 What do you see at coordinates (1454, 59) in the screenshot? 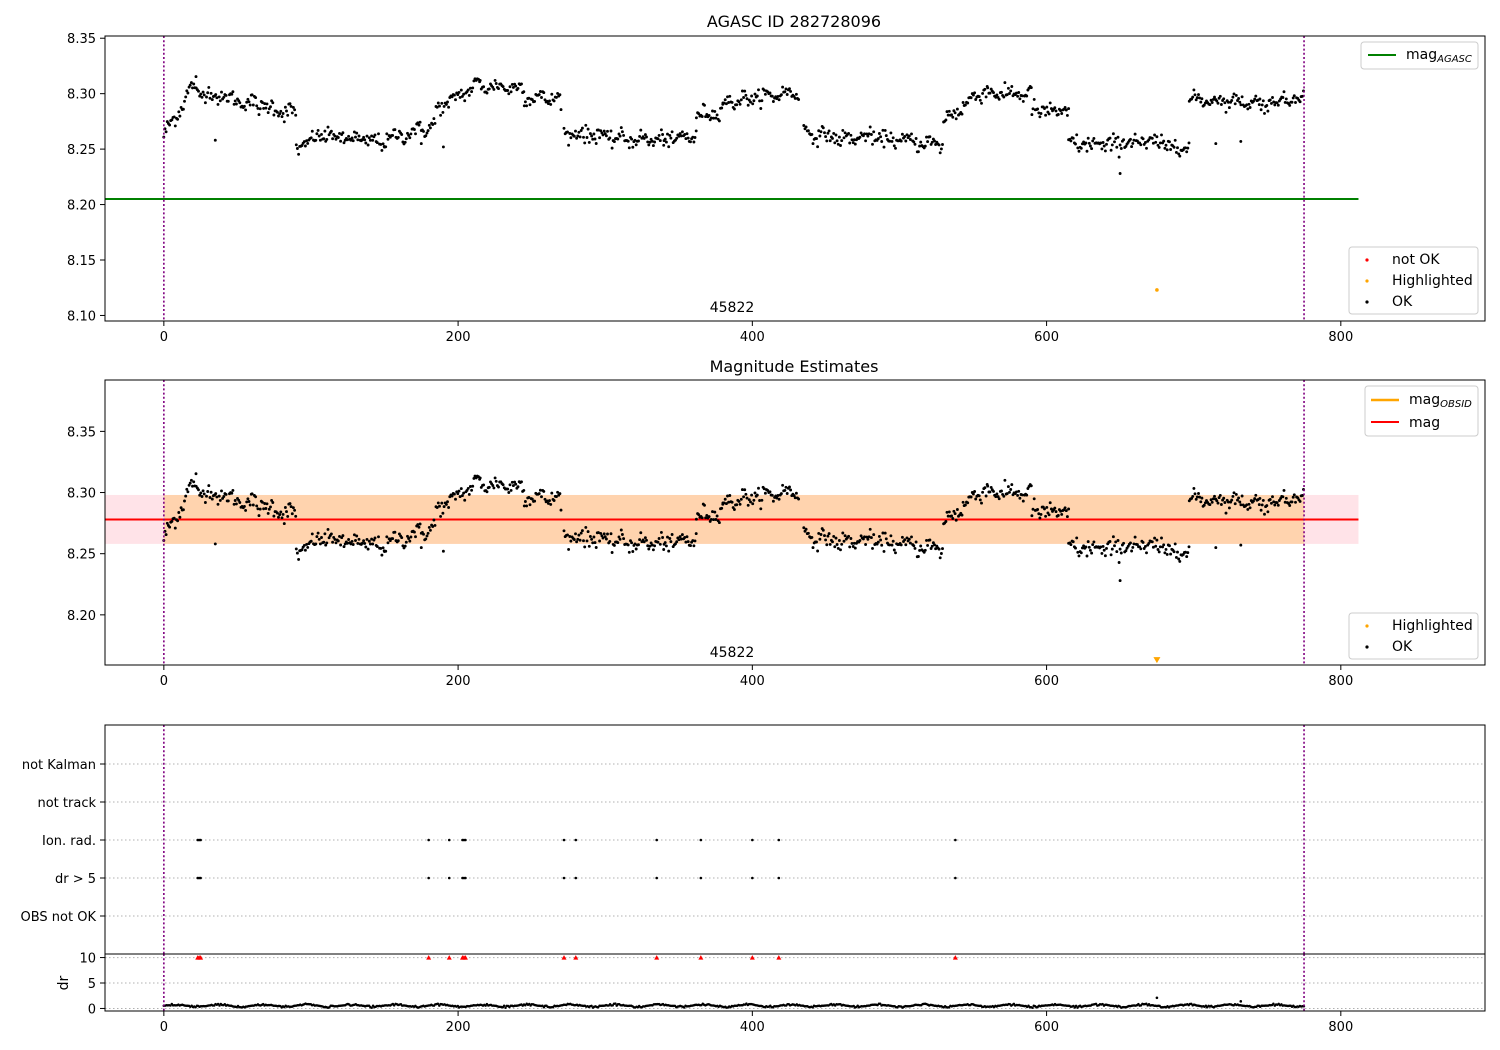
I see `legend-subscript: AGASC` at bounding box center [1454, 59].